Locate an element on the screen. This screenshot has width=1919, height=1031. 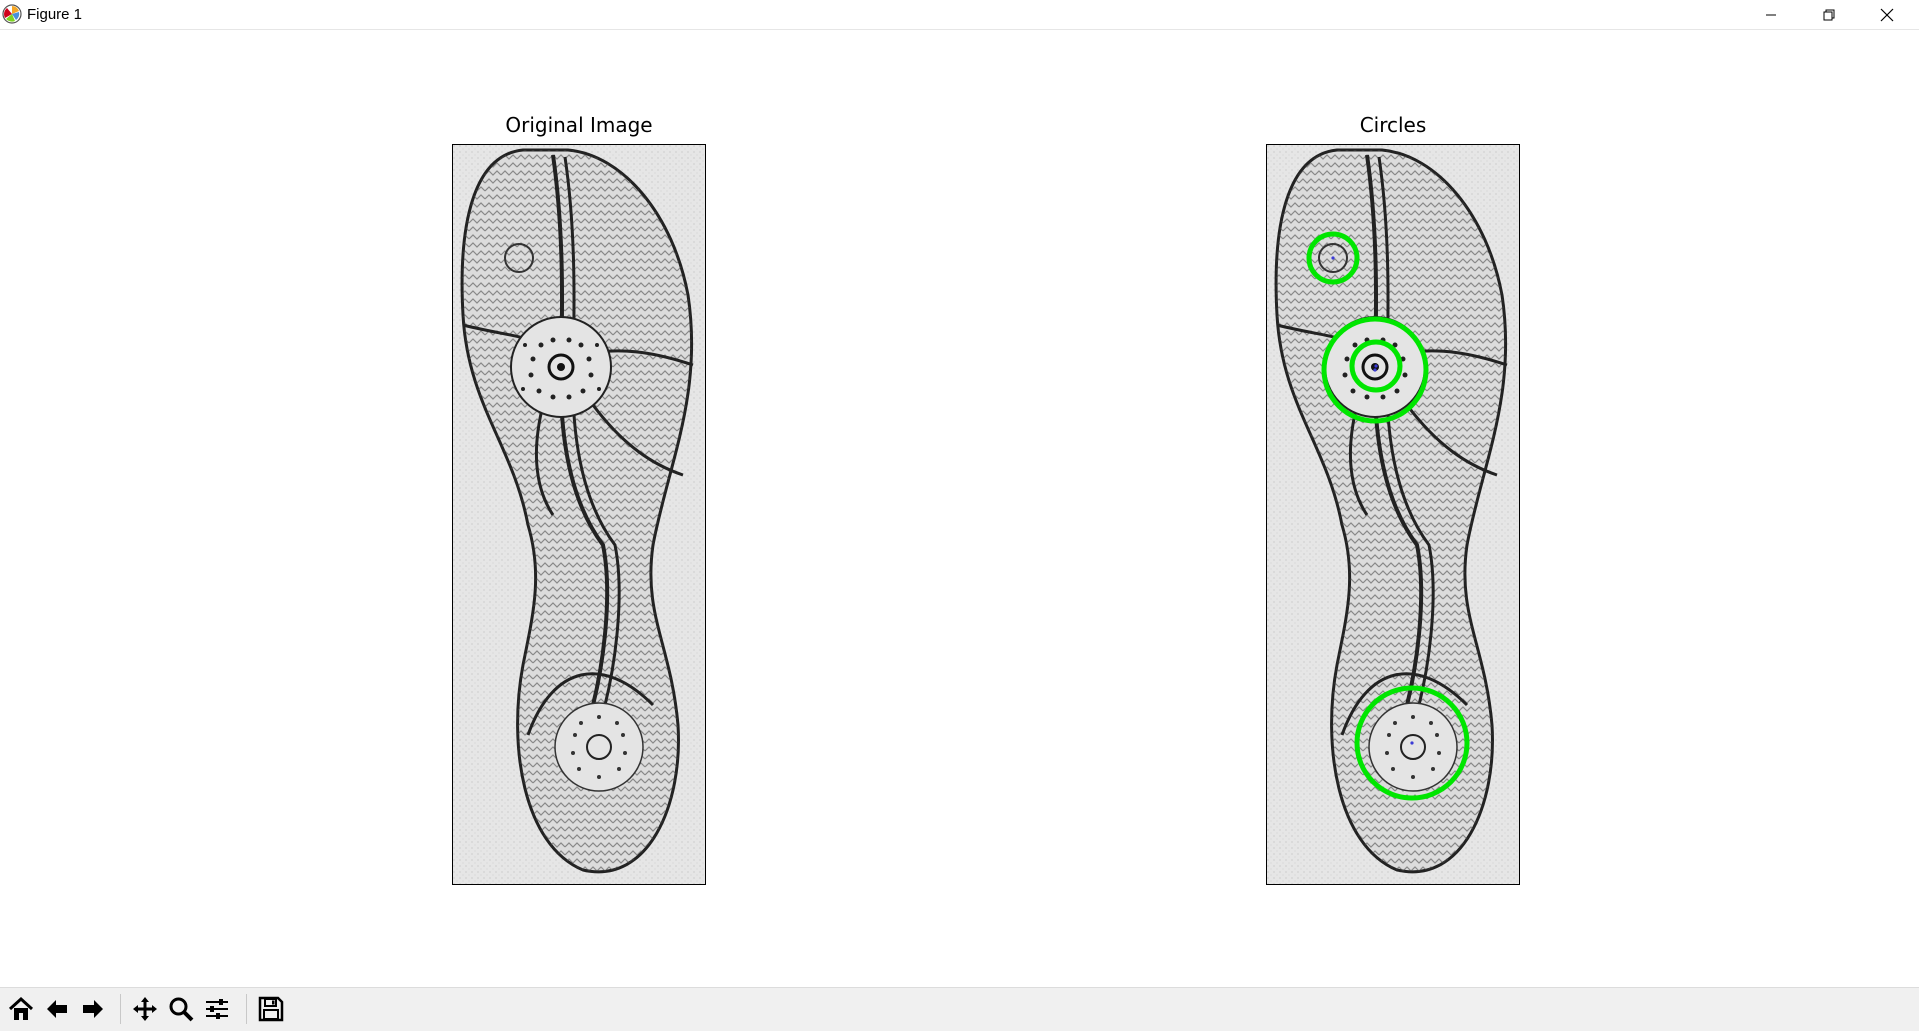
configure-subplots-button is located at coordinates (217, 1009).